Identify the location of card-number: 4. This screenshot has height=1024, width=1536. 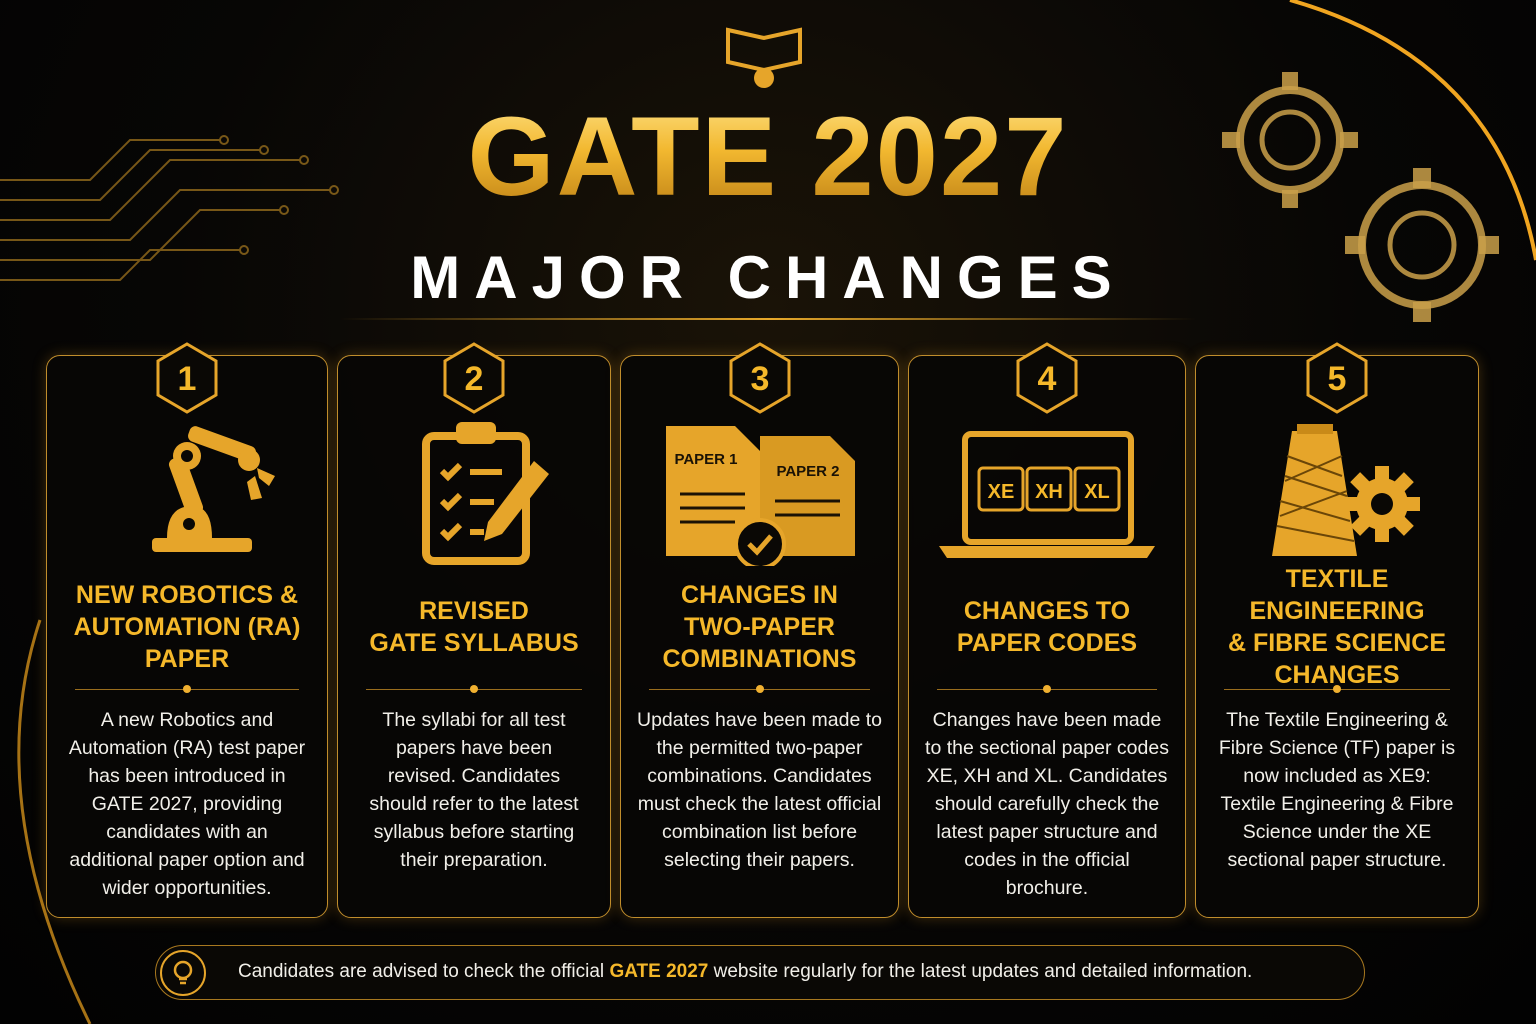
(1047, 379).